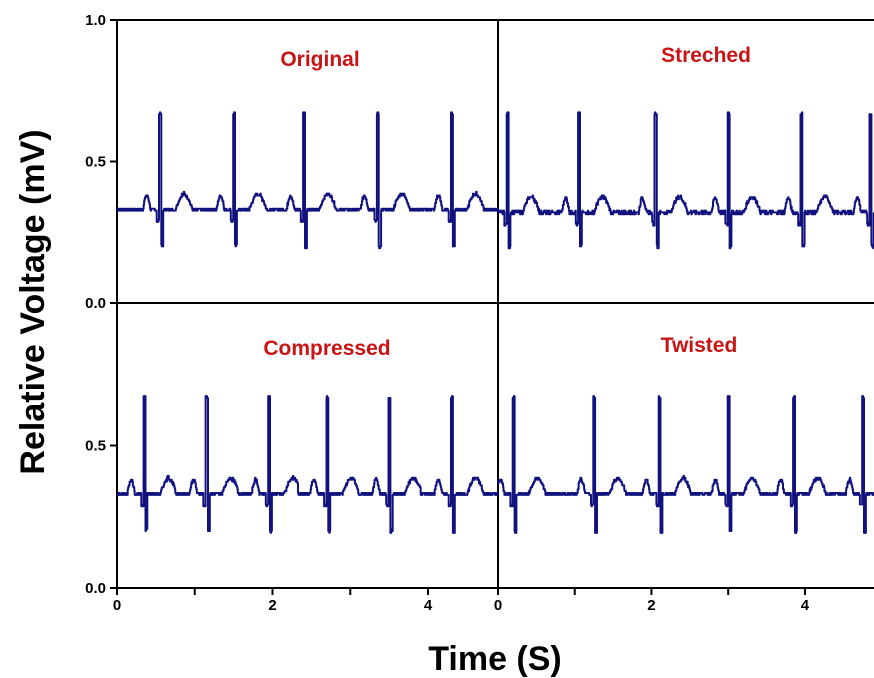  I want to click on panel-label-compressed: Compressed, so click(326, 348).